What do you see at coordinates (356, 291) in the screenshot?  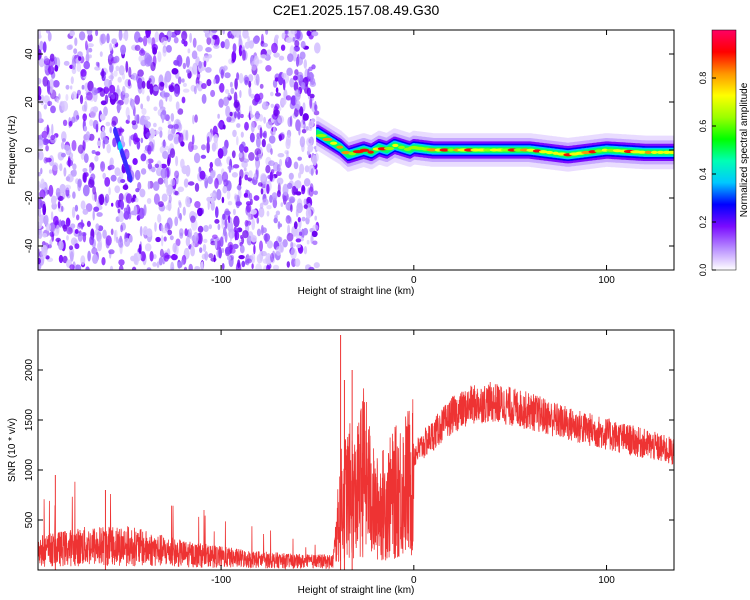 I see `spectrogram-xlabel: Height of straight line (km)` at bounding box center [356, 291].